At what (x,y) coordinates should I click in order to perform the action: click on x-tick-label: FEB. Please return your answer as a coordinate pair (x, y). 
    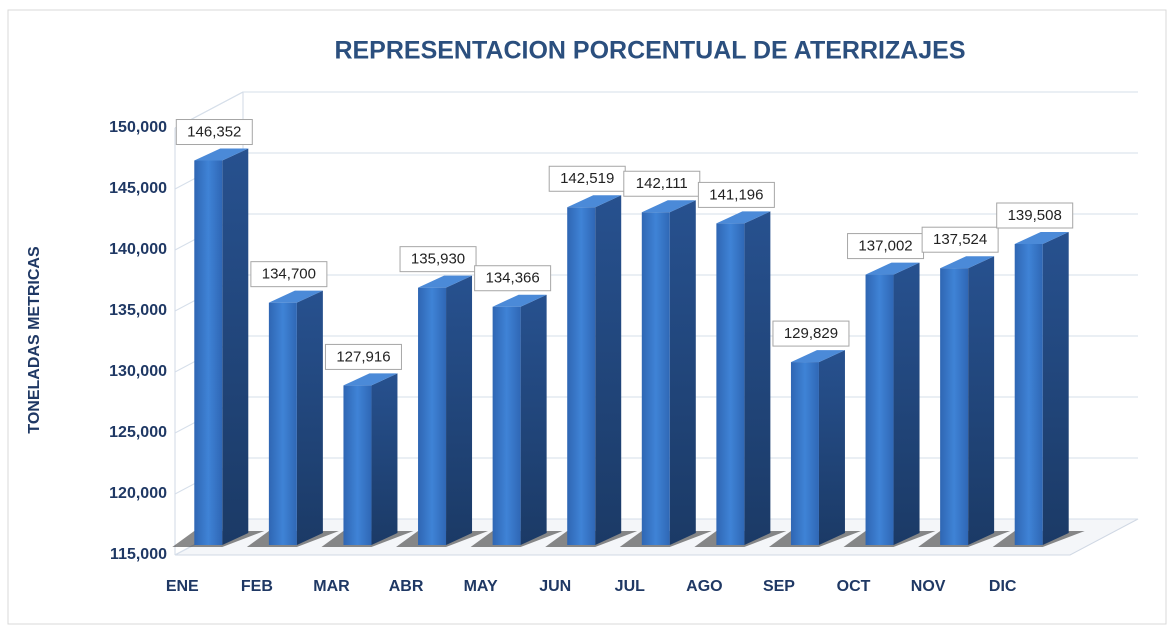
    Looking at the image, I should click on (257, 586).